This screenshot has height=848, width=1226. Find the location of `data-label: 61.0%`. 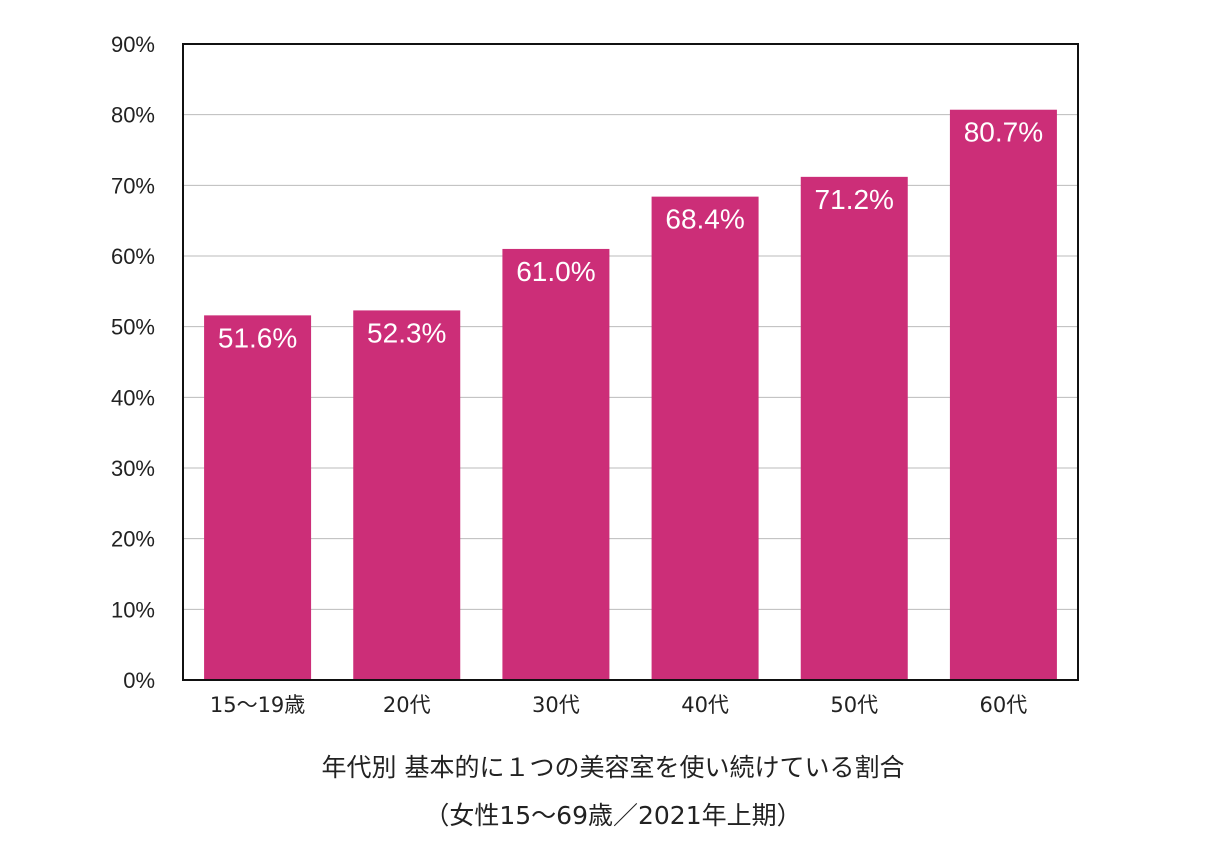

data-label: 61.0% is located at coordinates (555, 271).